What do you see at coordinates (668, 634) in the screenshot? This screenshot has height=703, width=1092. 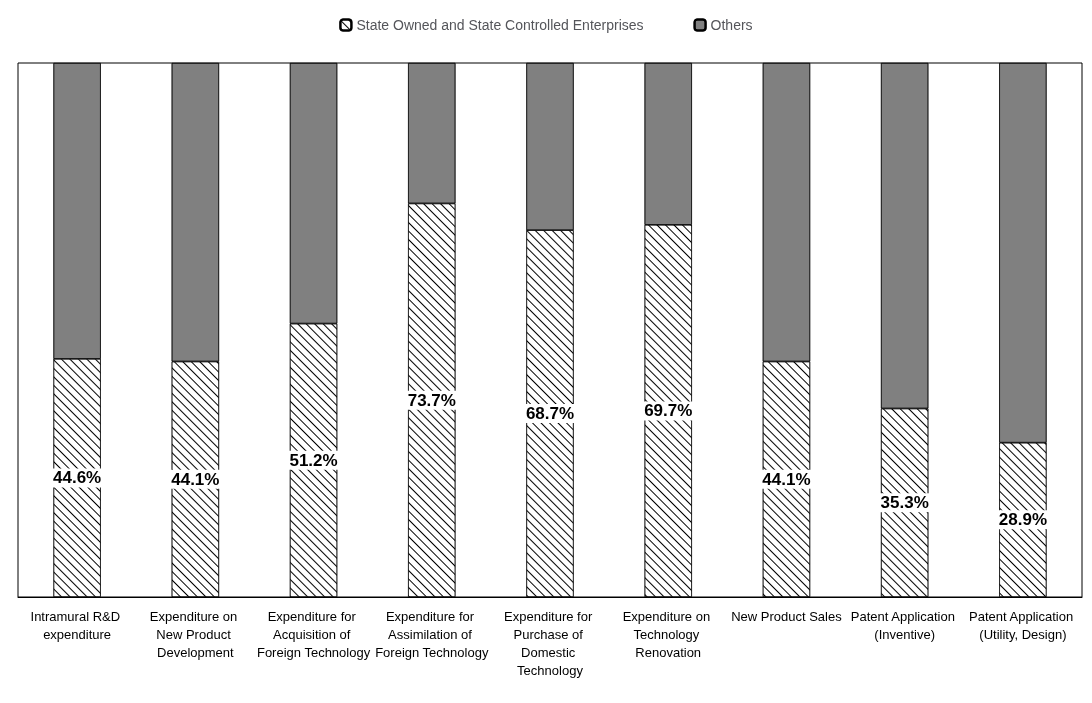 I see `x-tick-label: Expenditure on Technology Renovation` at bounding box center [668, 634].